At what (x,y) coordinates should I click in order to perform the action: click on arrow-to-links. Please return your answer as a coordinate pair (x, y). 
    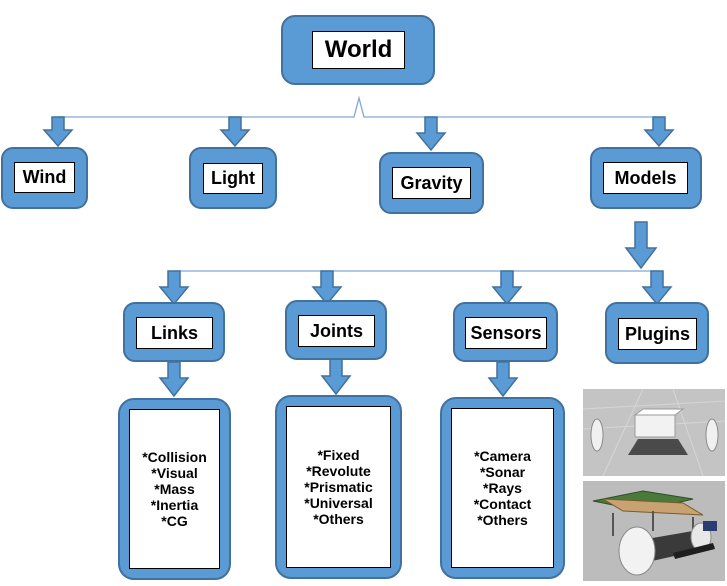
    Looking at the image, I should click on (174, 288).